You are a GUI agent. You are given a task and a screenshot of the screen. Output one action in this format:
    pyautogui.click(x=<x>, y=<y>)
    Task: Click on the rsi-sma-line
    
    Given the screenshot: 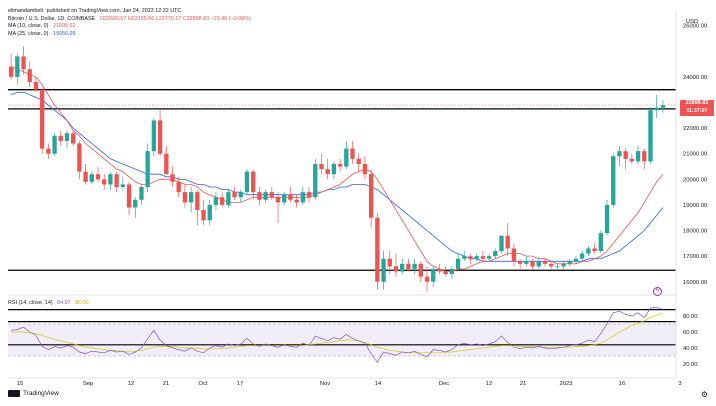 What is the action you would take?
    pyautogui.click(x=337, y=333)
    